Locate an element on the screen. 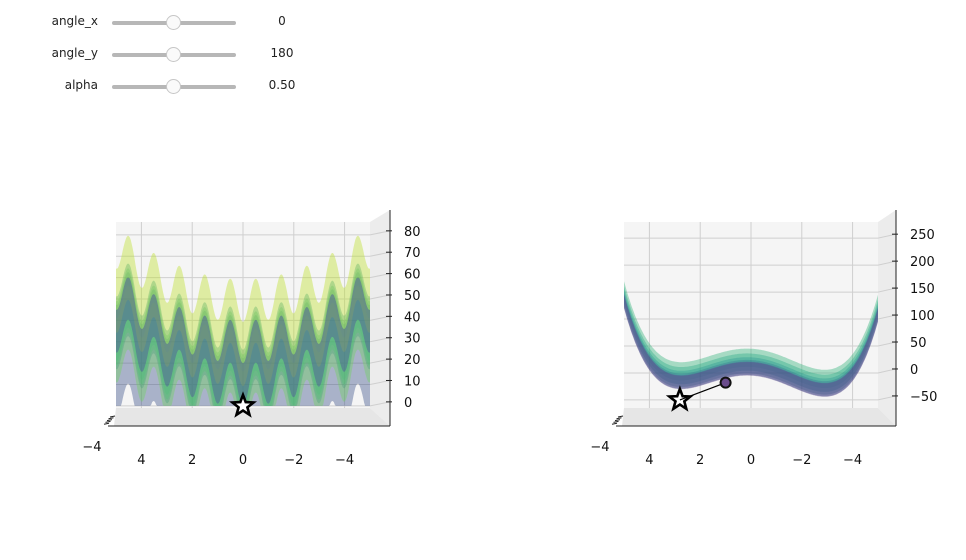 This screenshot has height=560, width=966. z-tick-label: 70 is located at coordinates (412, 253).